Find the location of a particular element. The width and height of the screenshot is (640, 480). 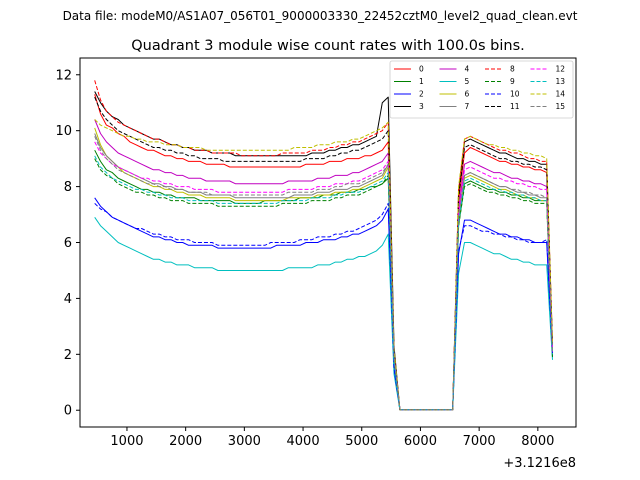

y-tick-label: 2 is located at coordinates (68, 355).